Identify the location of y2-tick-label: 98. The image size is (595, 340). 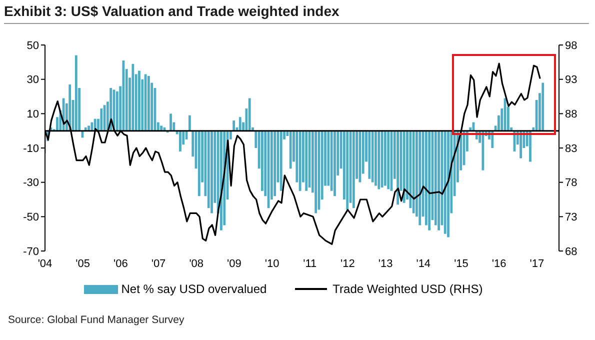
(571, 46).